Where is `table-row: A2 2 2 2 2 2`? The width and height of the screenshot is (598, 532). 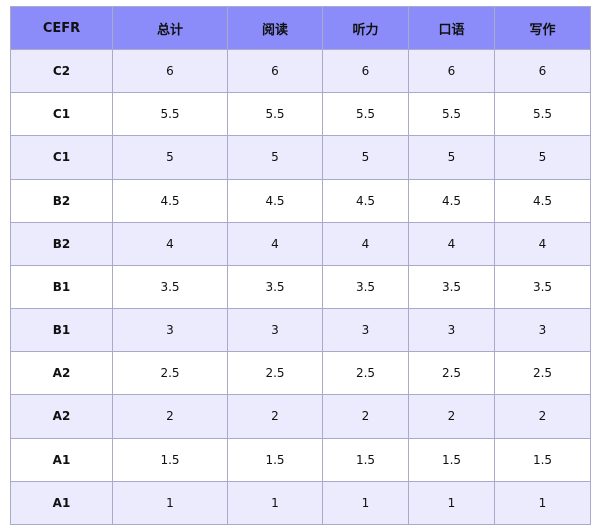 table-row: A2 2 2 2 2 2 is located at coordinates (300, 416).